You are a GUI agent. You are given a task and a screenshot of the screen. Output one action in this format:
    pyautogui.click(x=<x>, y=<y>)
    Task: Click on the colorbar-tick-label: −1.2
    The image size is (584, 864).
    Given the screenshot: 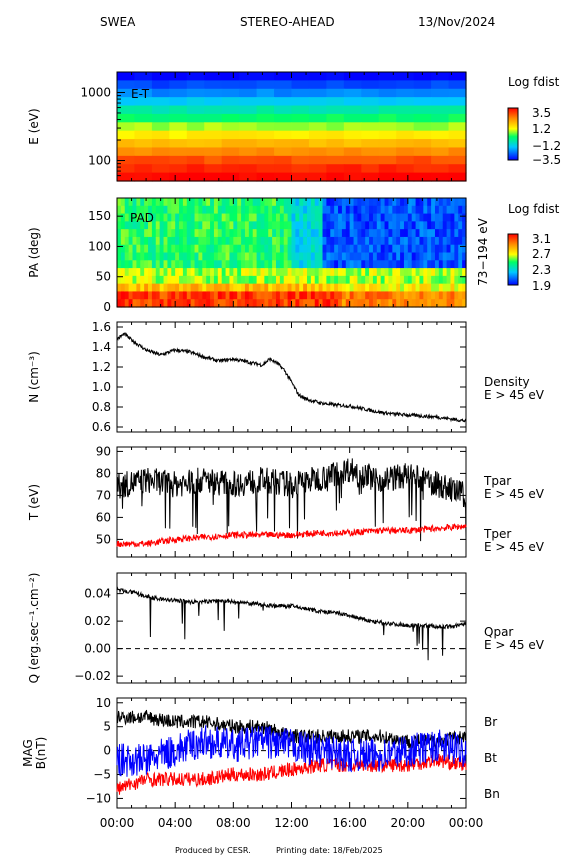 What is the action you would take?
    pyautogui.click(x=546, y=146)
    